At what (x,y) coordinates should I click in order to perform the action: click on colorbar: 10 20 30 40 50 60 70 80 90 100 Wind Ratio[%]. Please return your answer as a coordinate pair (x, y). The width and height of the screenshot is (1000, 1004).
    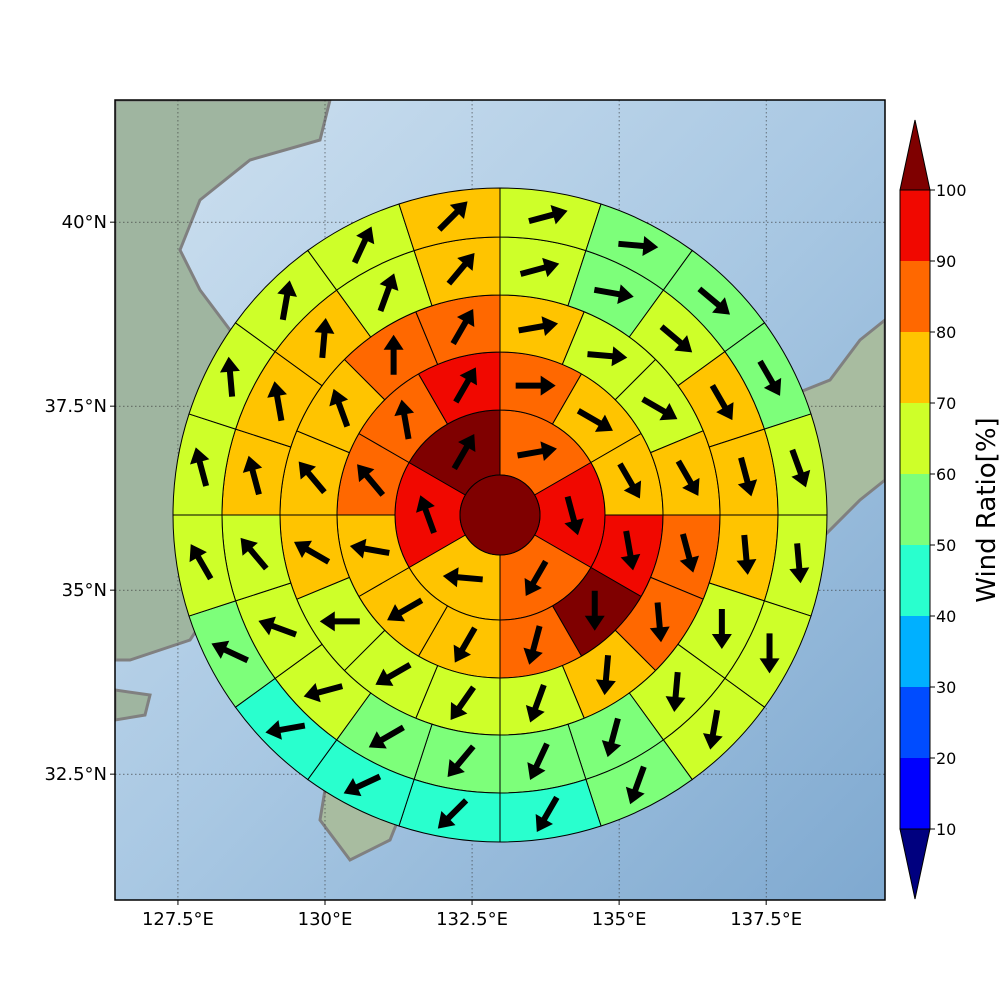
    Looking at the image, I should click on (949, 509).